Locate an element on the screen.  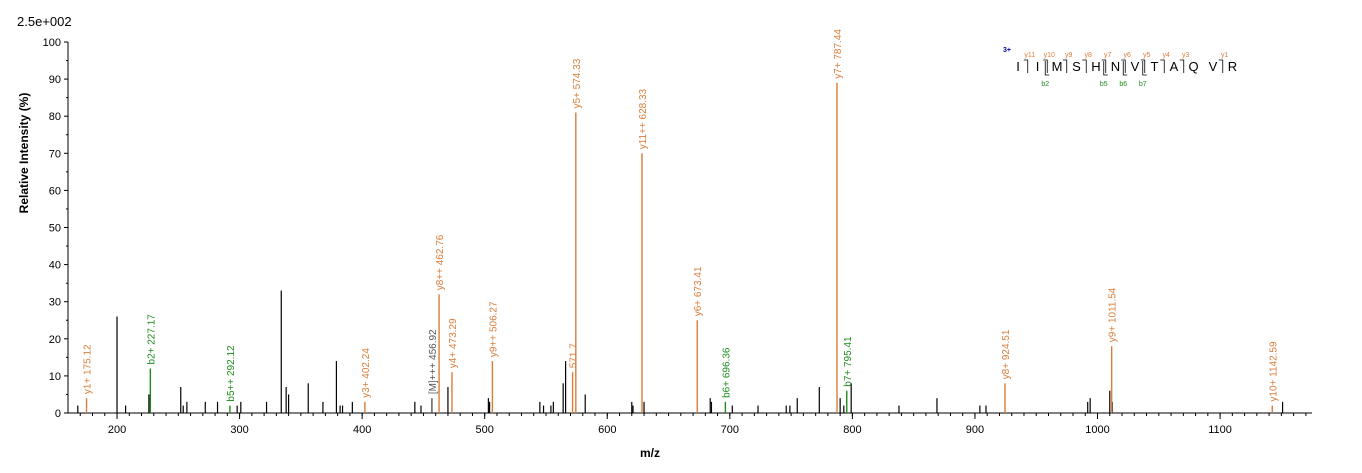
x-axis-label: m/z is located at coordinates (650, 453).